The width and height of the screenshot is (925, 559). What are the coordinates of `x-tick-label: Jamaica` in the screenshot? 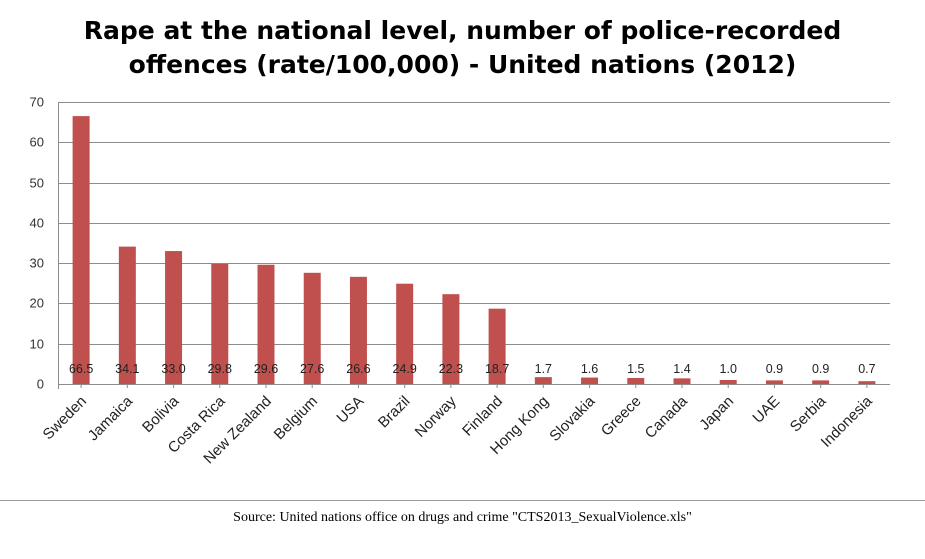 It's located at (111, 418).